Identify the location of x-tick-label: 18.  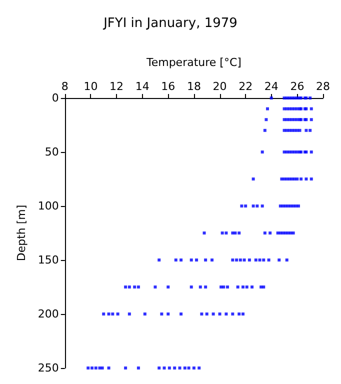
(193, 86).